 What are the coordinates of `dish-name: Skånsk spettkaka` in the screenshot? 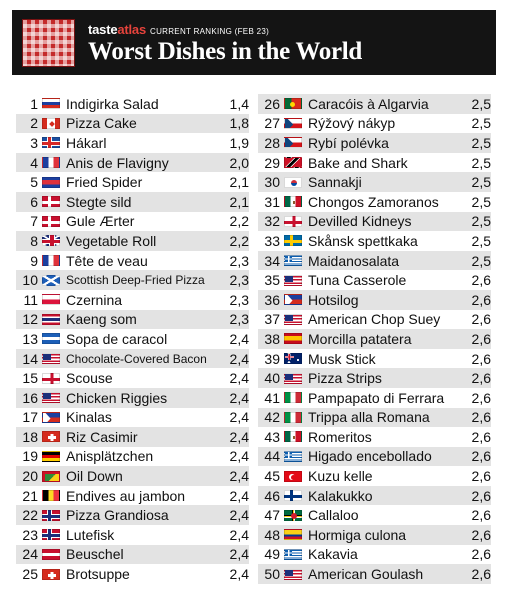 It's located at (363, 240).